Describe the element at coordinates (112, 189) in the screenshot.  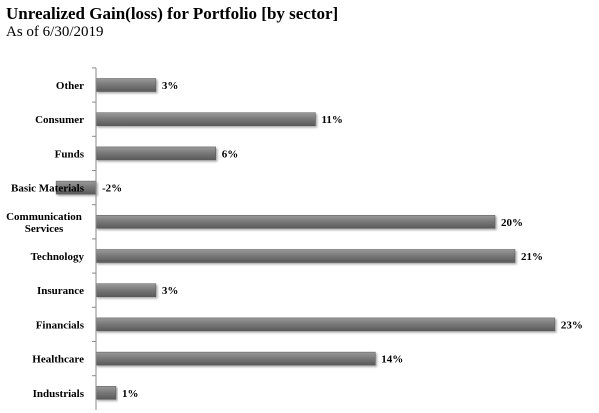
I see `data-label: -2%` at that location.